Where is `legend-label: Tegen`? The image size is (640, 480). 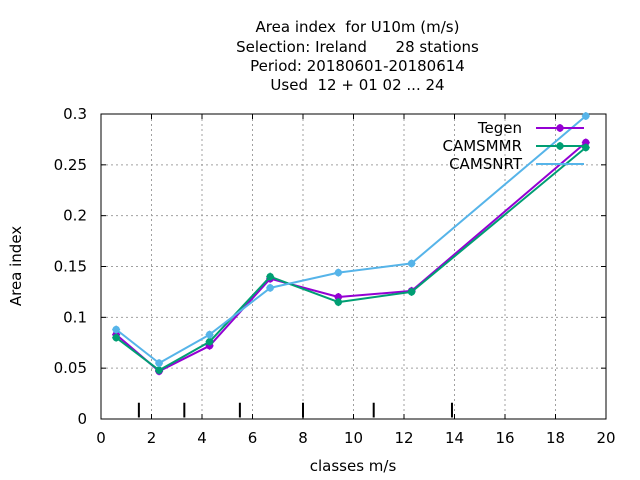
legend-label: Tegen is located at coordinates (499, 128).